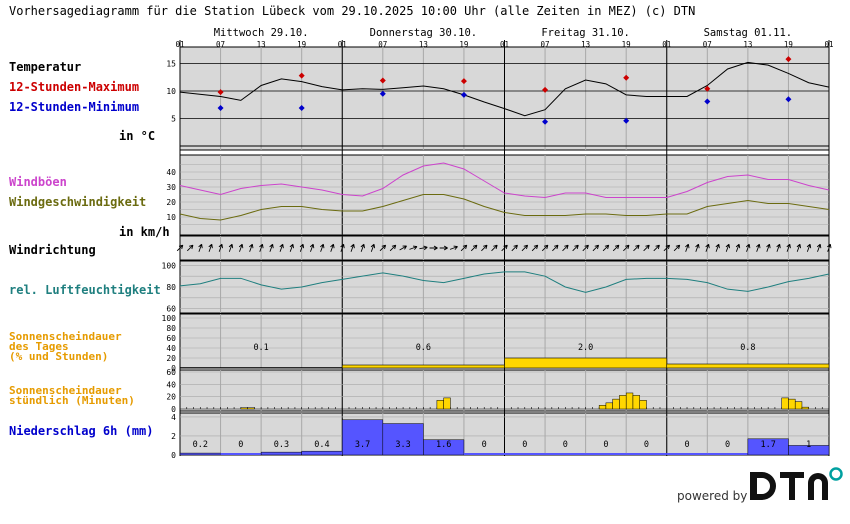 The width and height of the screenshot is (850, 524). Describe the element at coordinates (585, 348) in the screenshot. I see `sunshine-daily-label: 2.0` at that location.